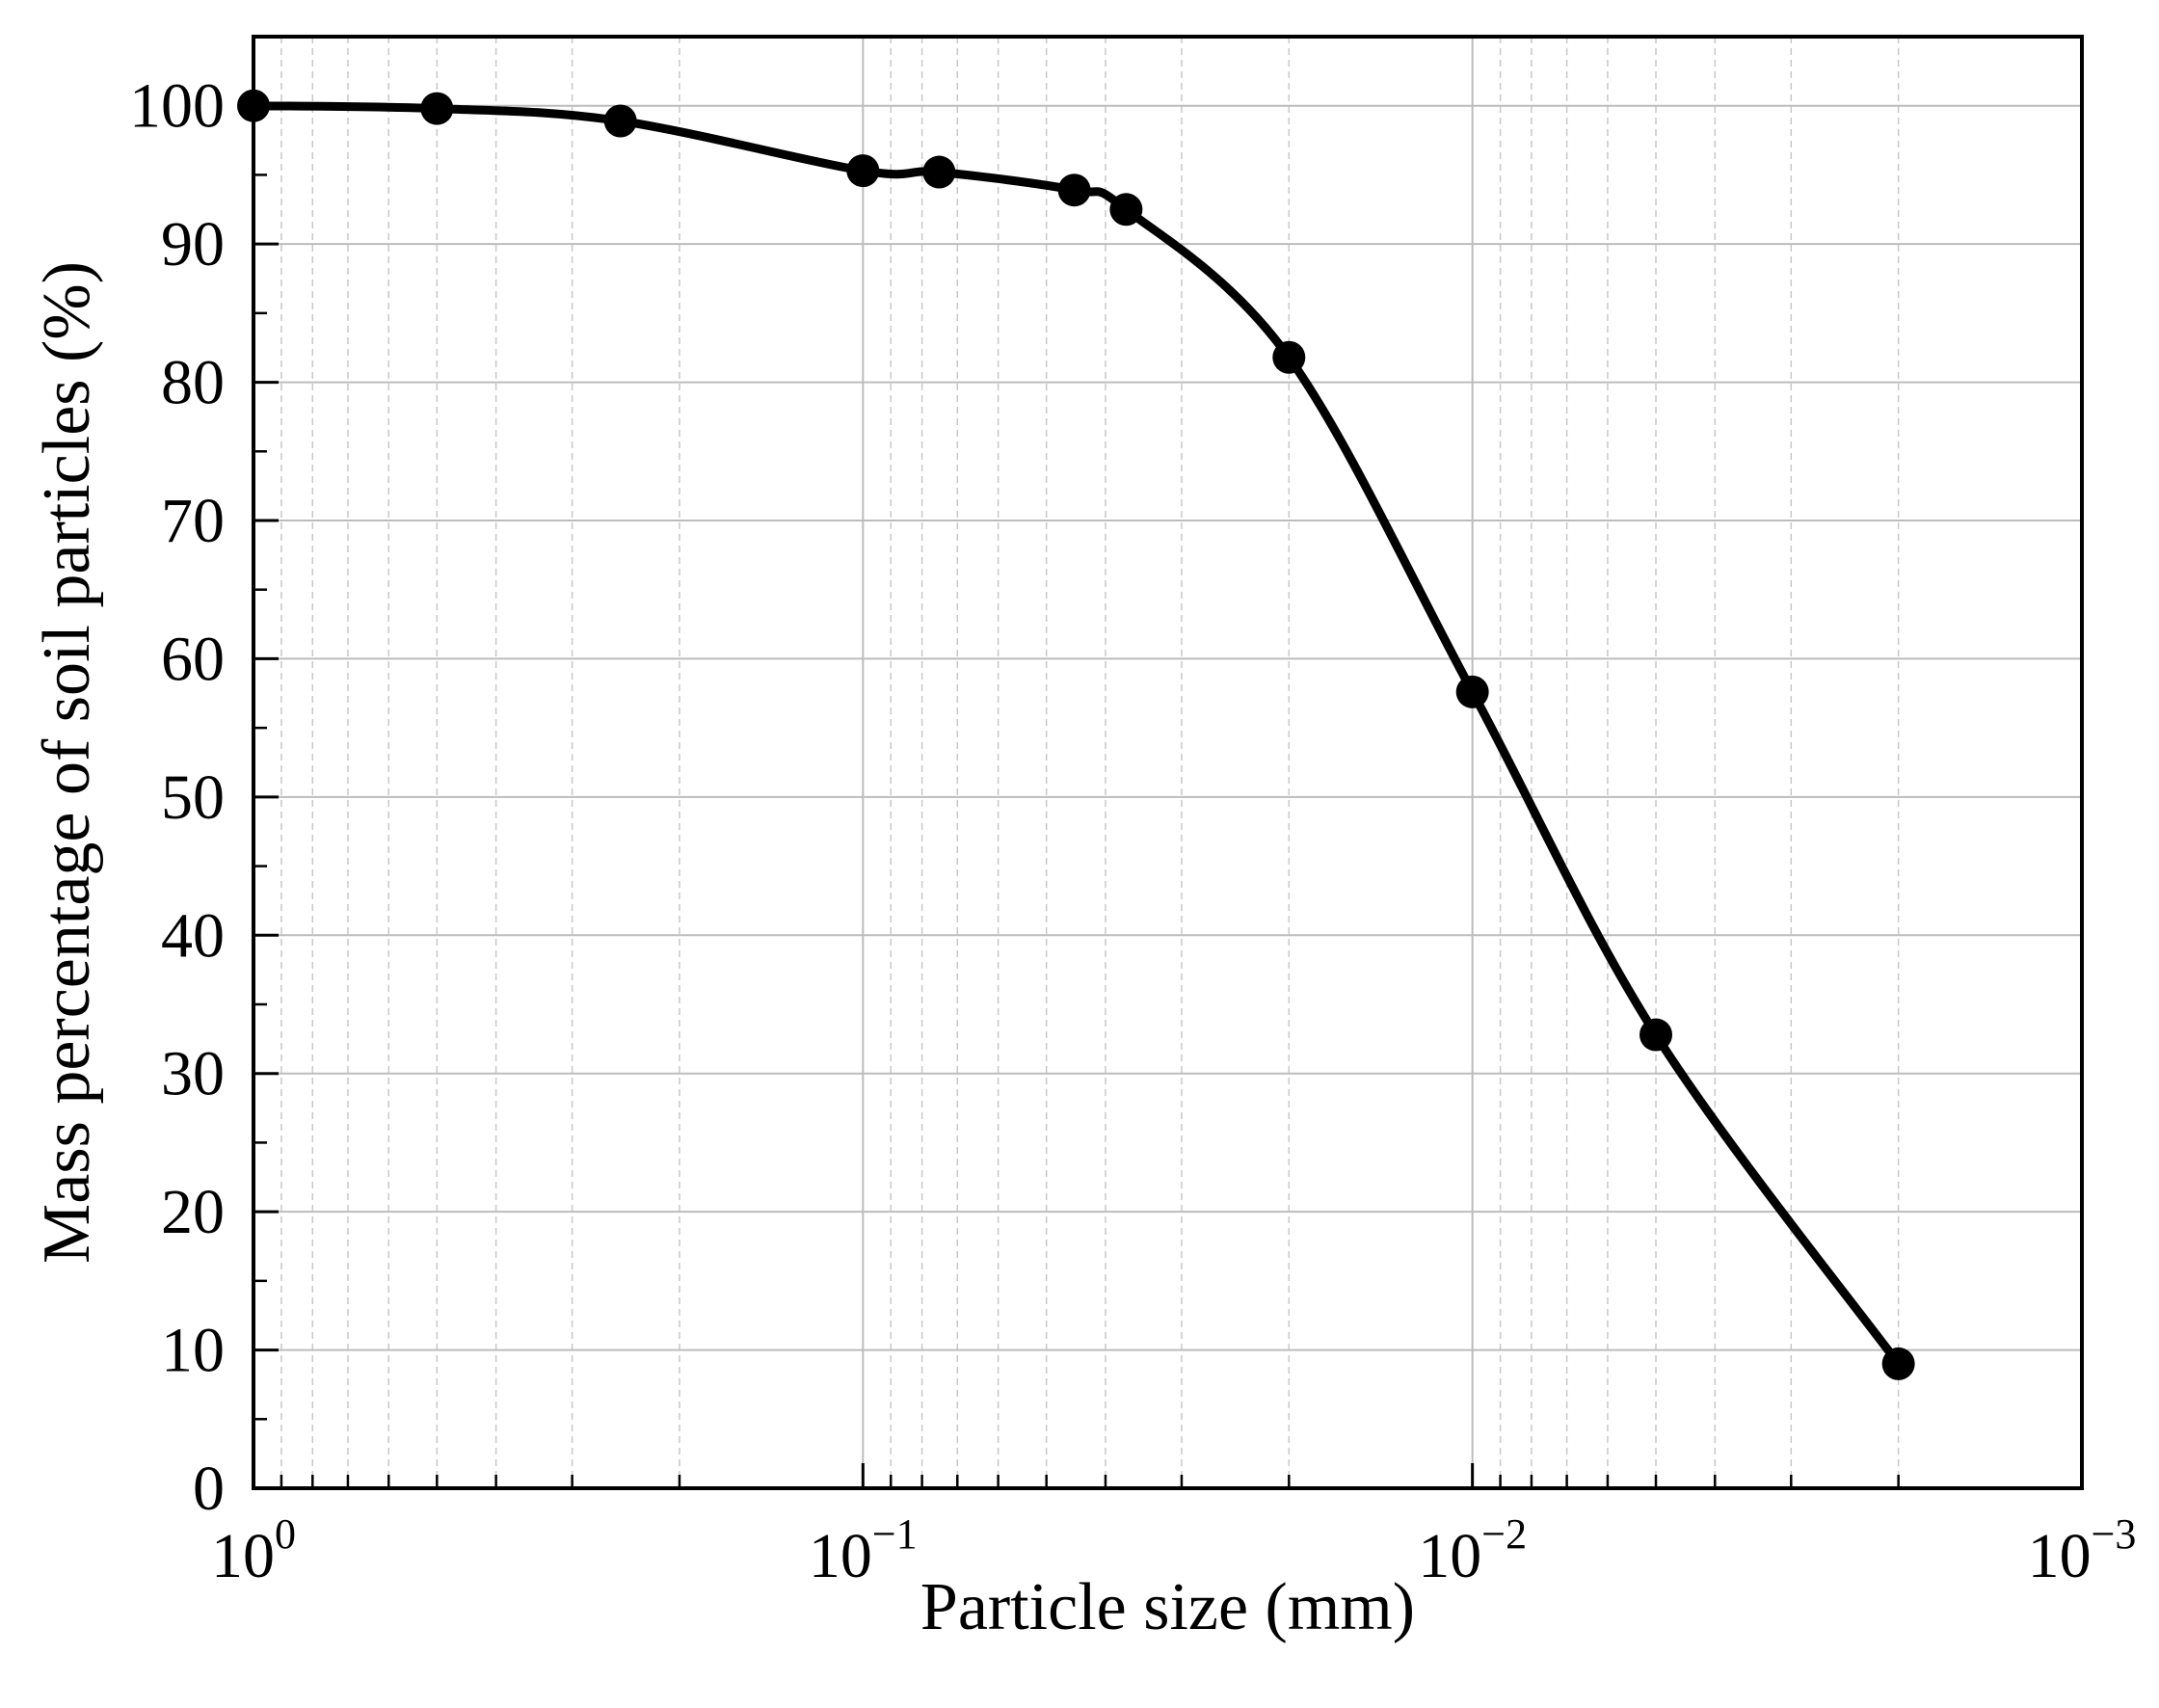 Image resolution: width=2159 pixels, height=1708 pixels. What do you see at coordinates (193, 936) in the screenshot?
I see `y-tick-label: 40` at bounding box center [193, 936].